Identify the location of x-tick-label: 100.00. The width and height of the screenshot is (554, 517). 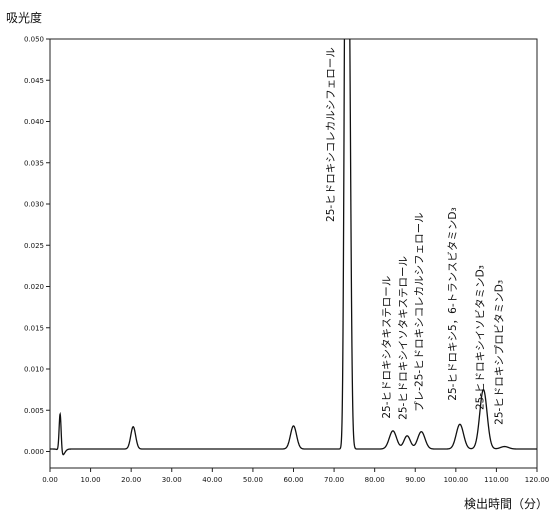
(456, 480).